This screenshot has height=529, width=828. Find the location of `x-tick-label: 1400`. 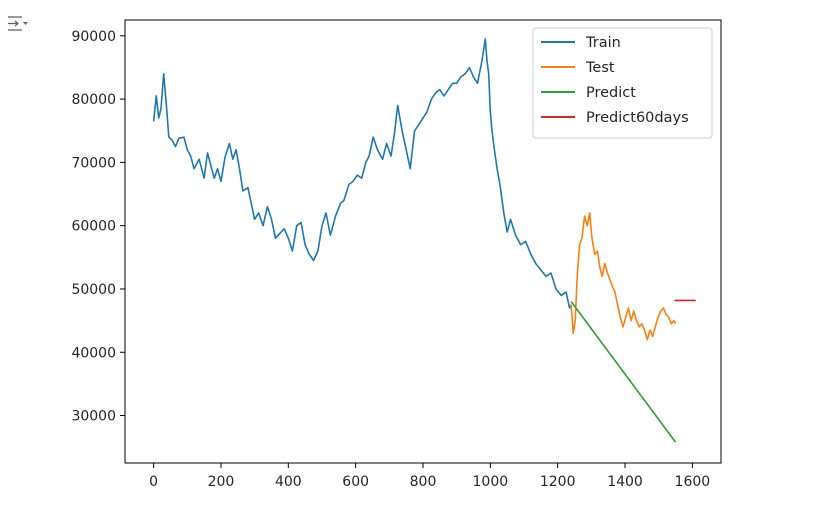

x-tick-label: 1400 is located at coordinates (625, 482).